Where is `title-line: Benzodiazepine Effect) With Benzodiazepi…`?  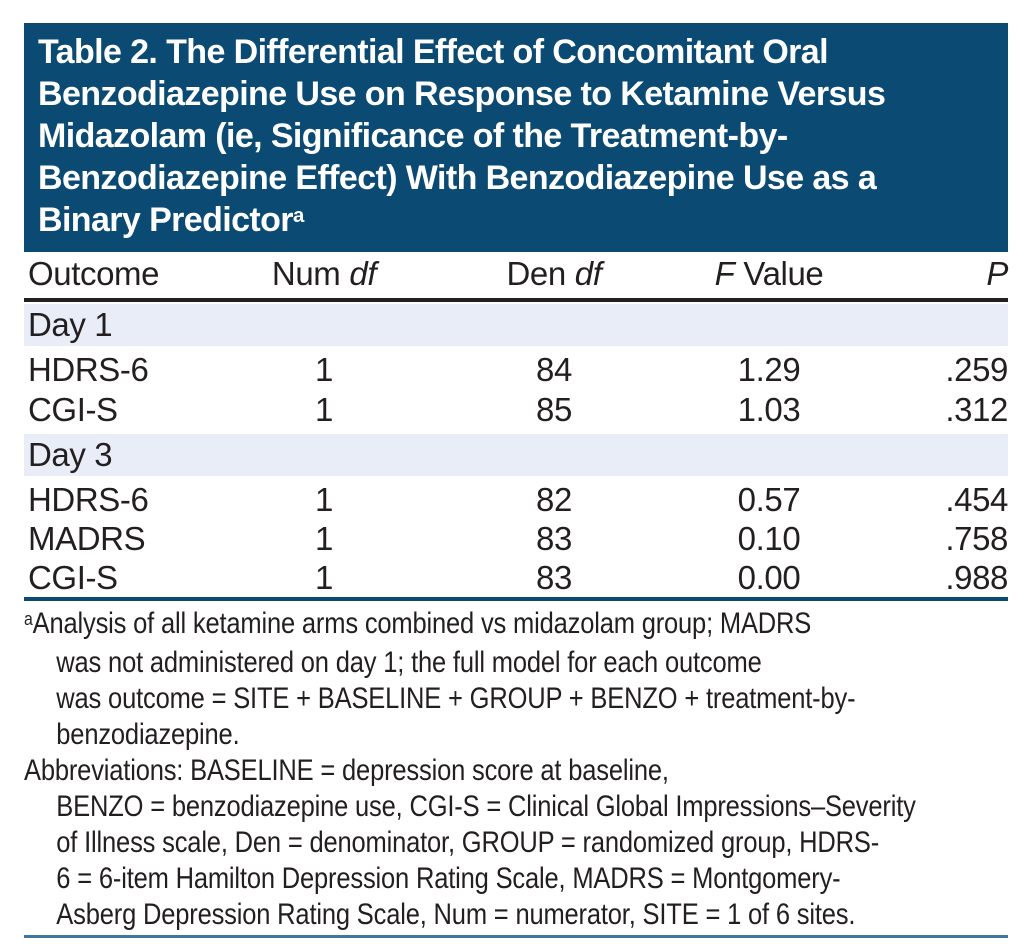 title-line: Benzodiazepine Effect) With Benzodiazepi… is located at coordinates (457, 178).